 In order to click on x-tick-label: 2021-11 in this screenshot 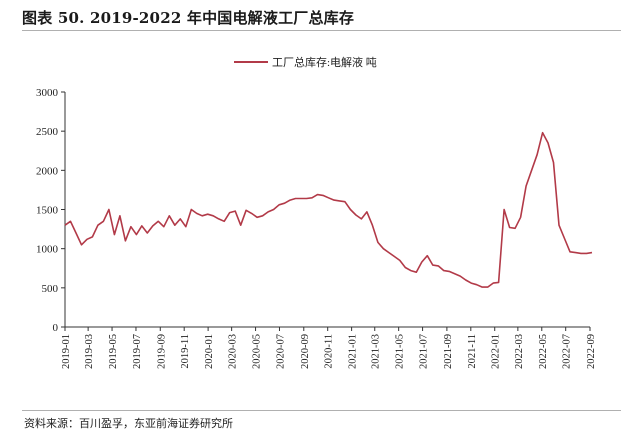, I will do `click(472, 351)`.